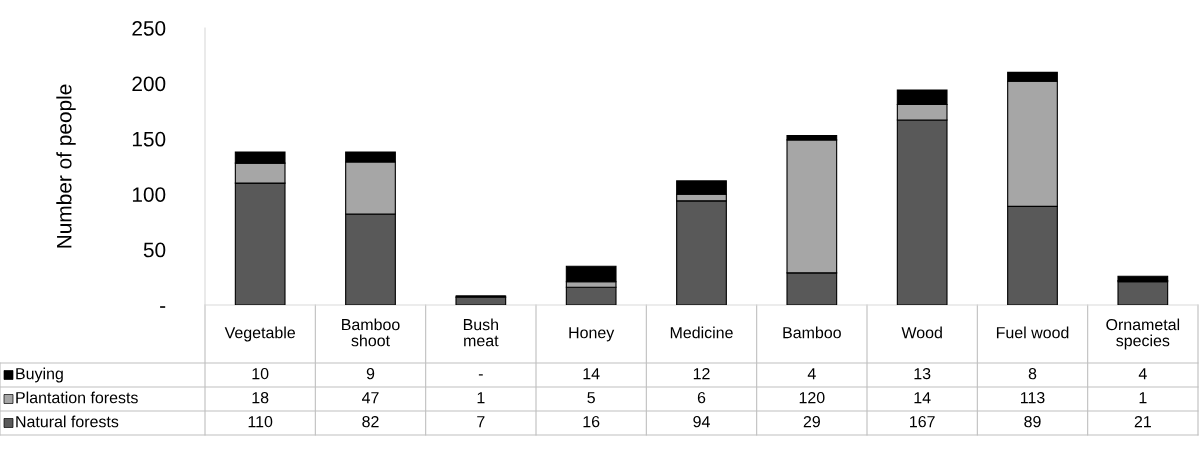 The image size is (1200, 455). Describe the element at coordinates (67, 421) in the screenshot. I see `legend-label: Natural forests` at that location.